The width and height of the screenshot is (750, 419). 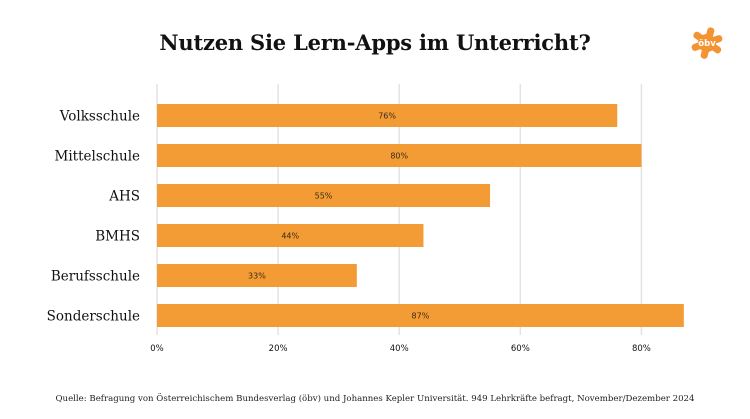 I want to click on data-label: 33%, so click(x=257, y=276).